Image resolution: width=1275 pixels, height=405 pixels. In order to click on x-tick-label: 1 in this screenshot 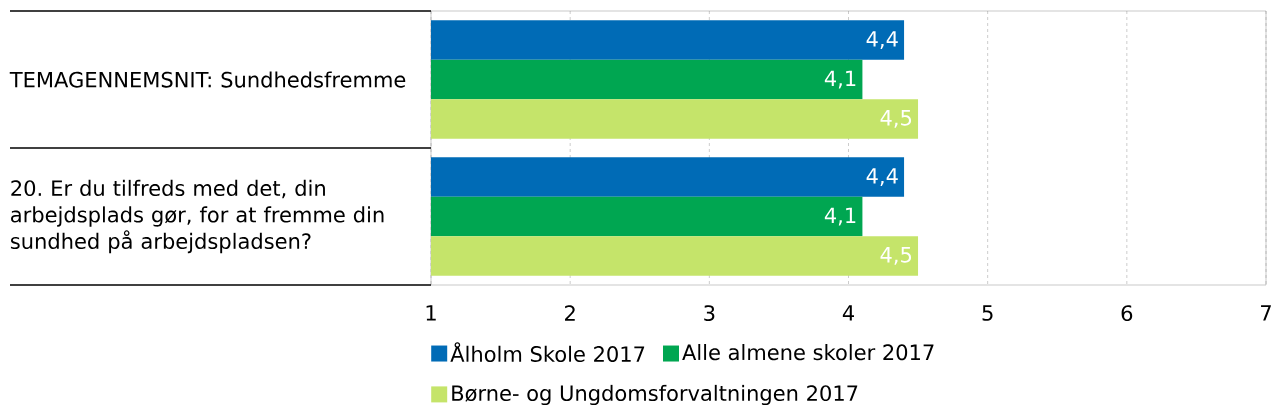, I will do `click(431, 313)`.